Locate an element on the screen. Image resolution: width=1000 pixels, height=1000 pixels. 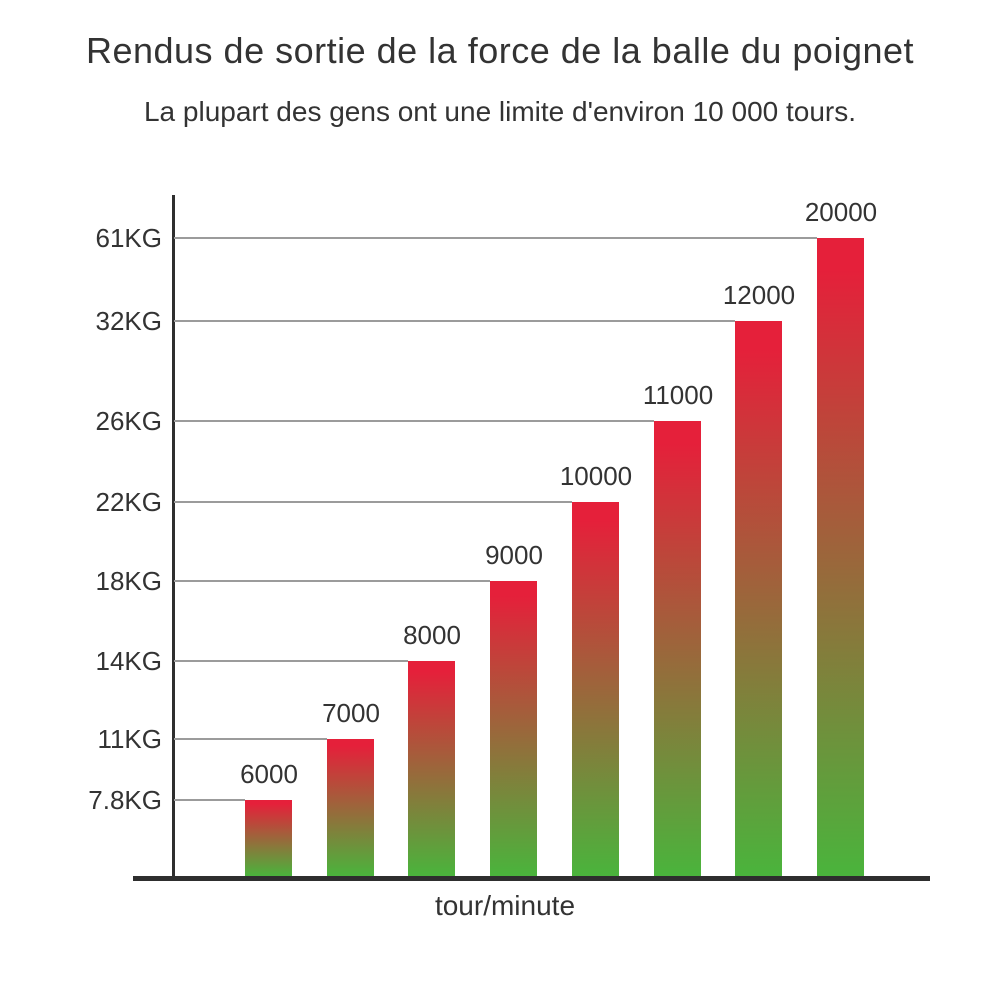
x-axis-line is located at coordinates (531, 878).